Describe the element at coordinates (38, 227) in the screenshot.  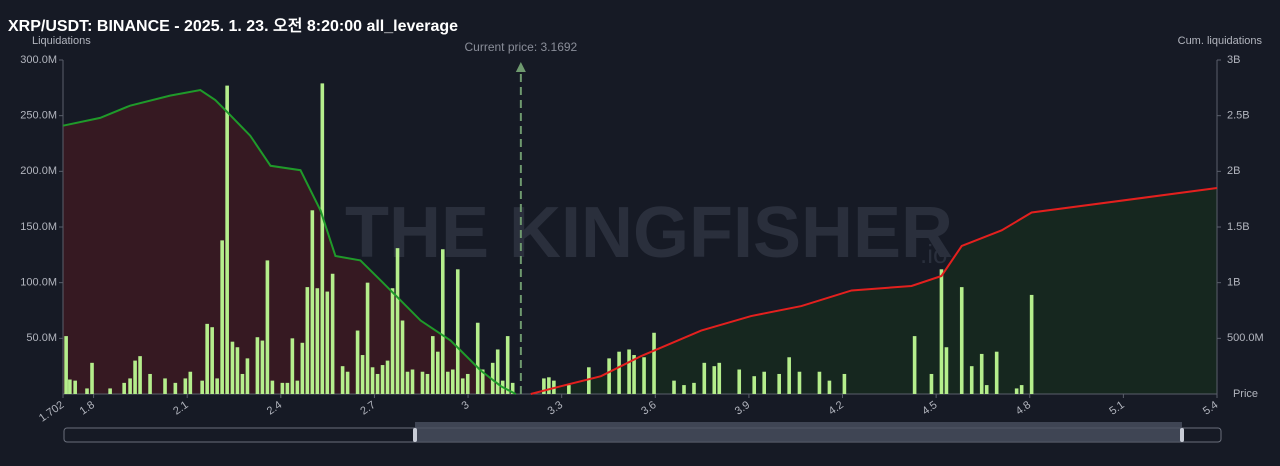
I see `y-tick-label: 150.0M` at that location.